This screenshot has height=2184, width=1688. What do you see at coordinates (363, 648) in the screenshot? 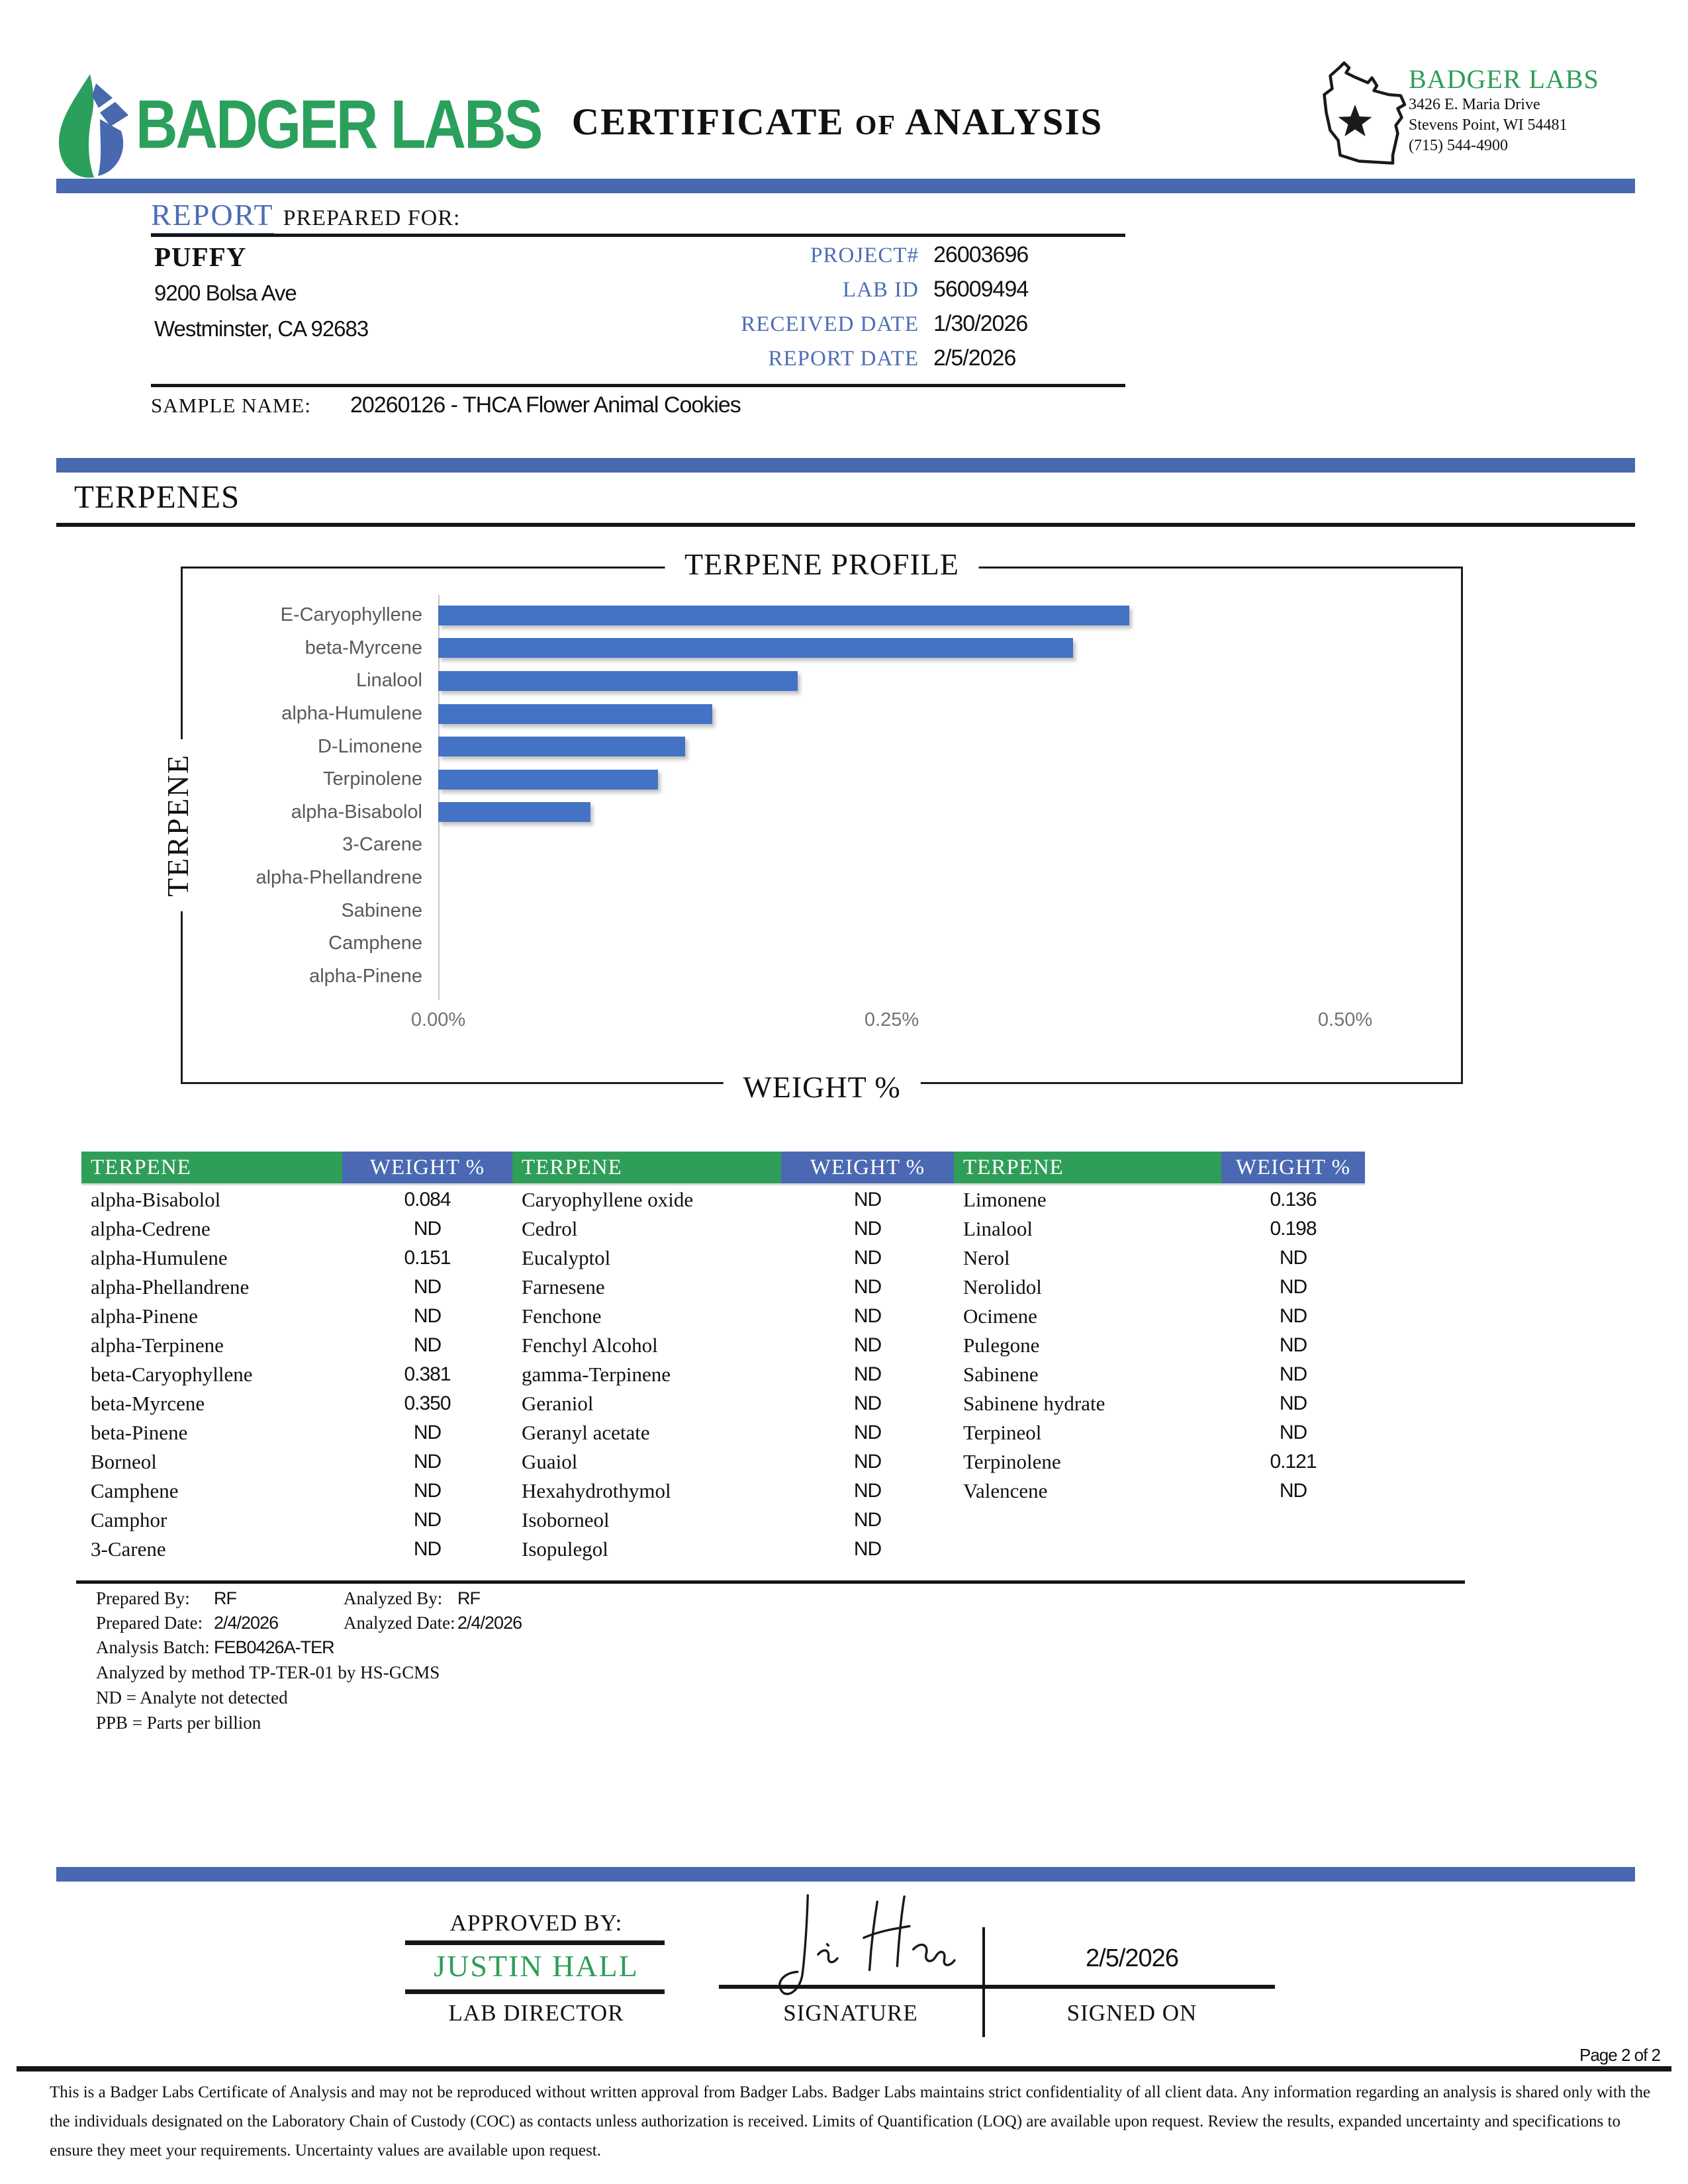
I see `chart-category-label: beta-Myrcene` at bounding box center [363, 648].